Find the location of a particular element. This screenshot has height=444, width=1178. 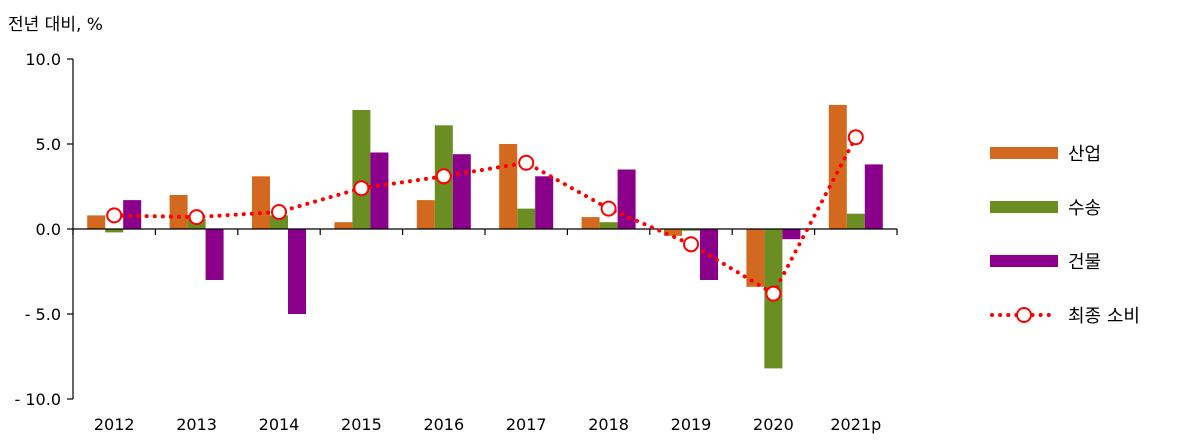

point-최종 소비-2021p is located at coordinates (855, 137).